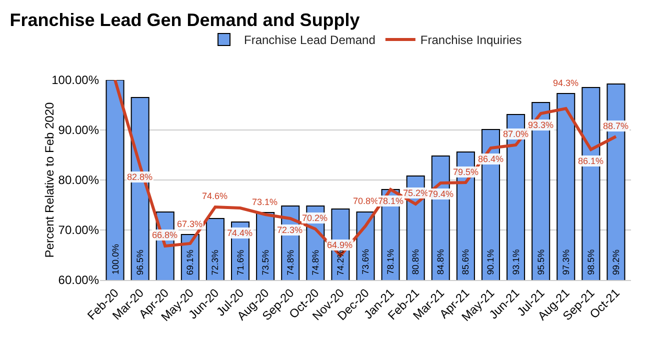  What do you see at coordinates (49, 180) in the screenshot?
I see `y-axis-title: Percent Relative to Feb 2020` at bounding box center [49, 180].